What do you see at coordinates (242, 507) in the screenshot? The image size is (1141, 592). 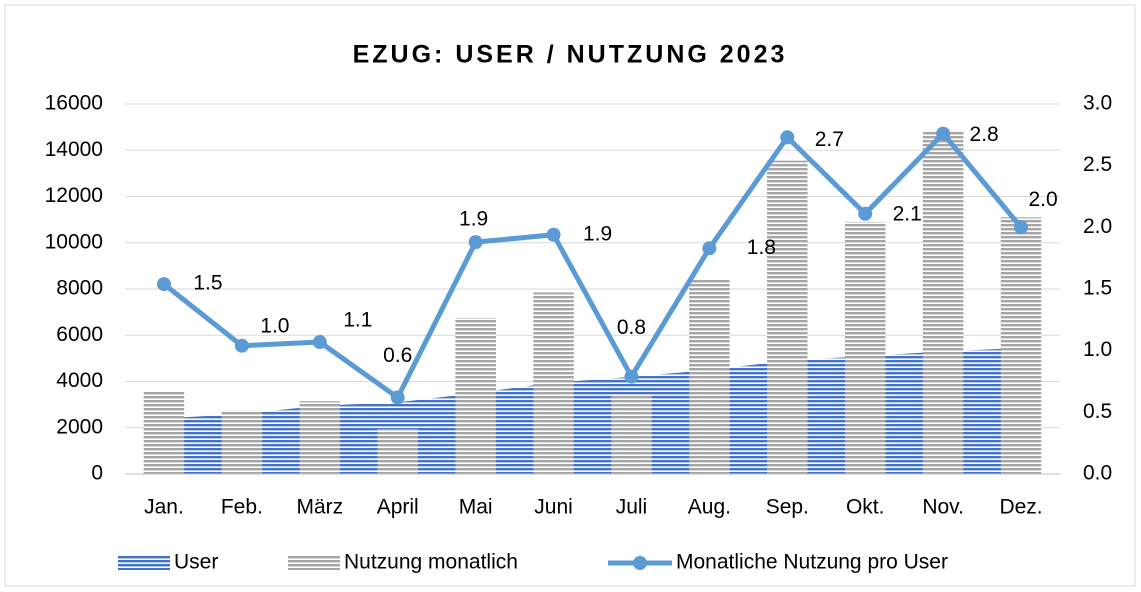 I see `x-tick-label: Feb.` at bounding box center [242, 507].